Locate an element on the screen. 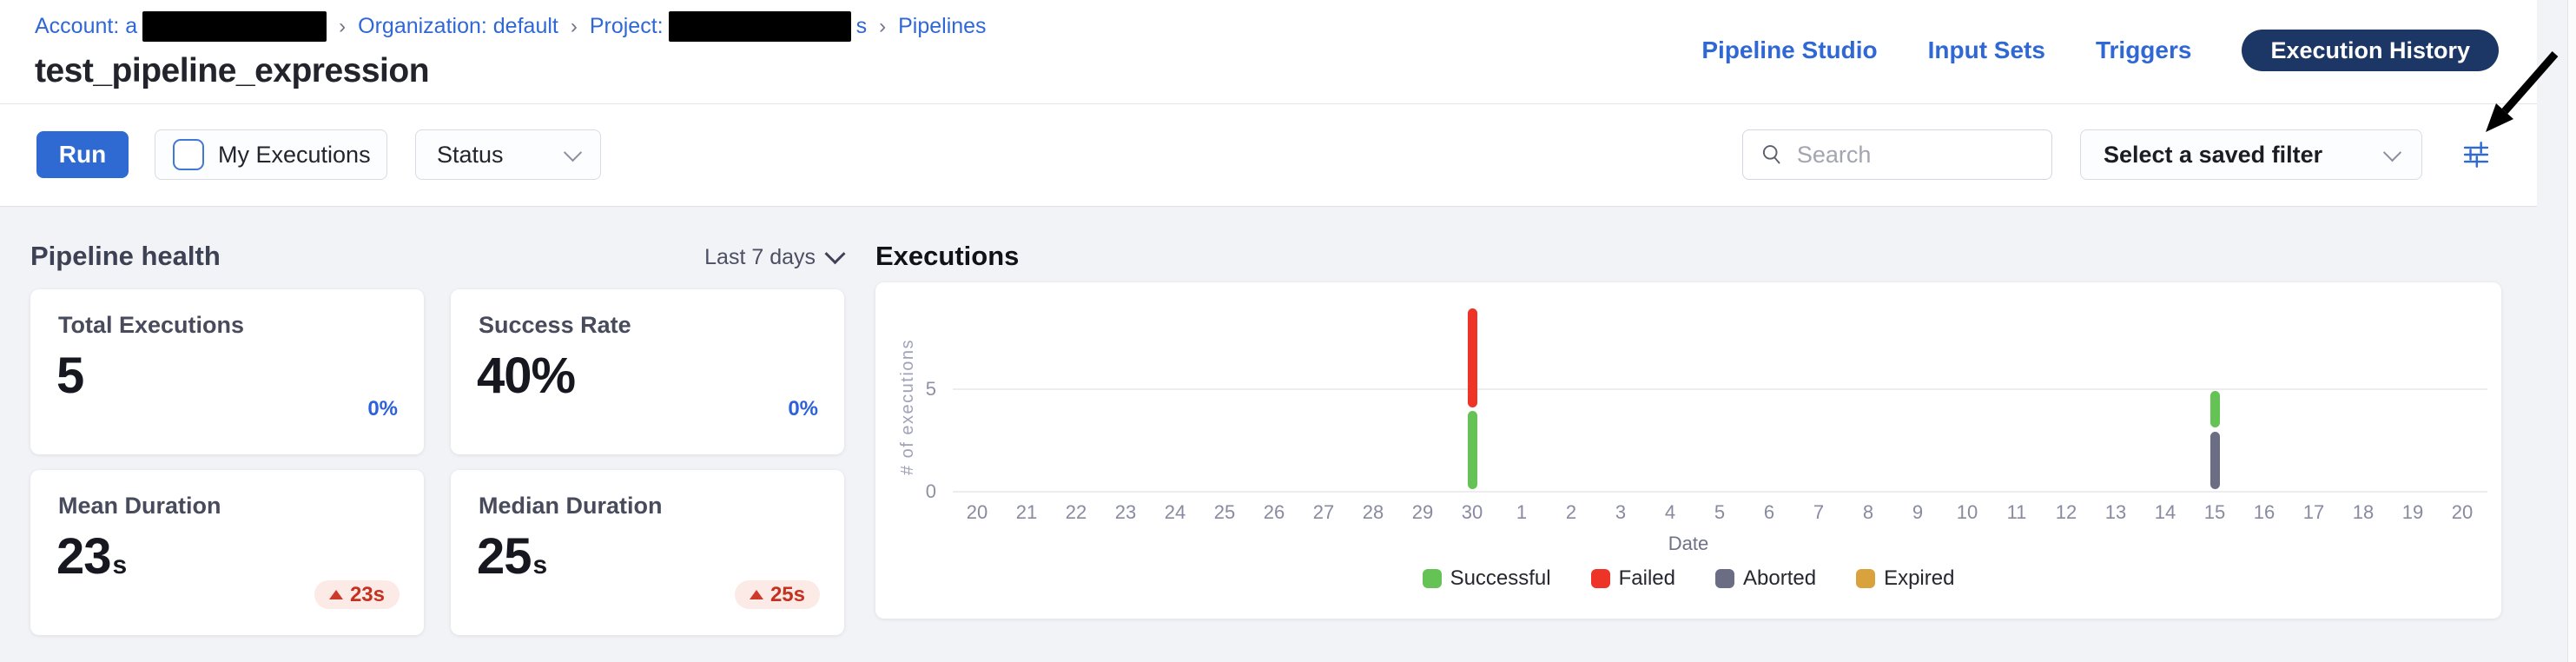 The height and width of the screenshot is (662, 2576). x-tick-label: 8 is located at coordinates (1868, 512).